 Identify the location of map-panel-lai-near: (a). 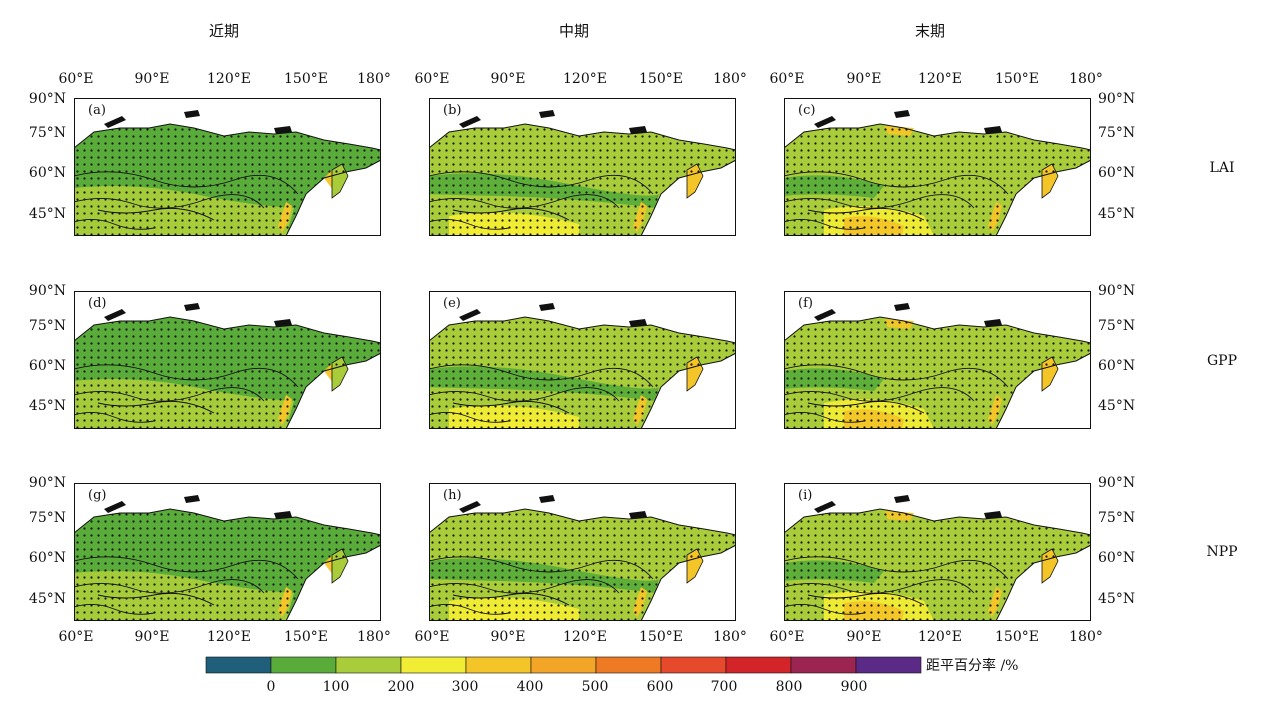
(227, 167).